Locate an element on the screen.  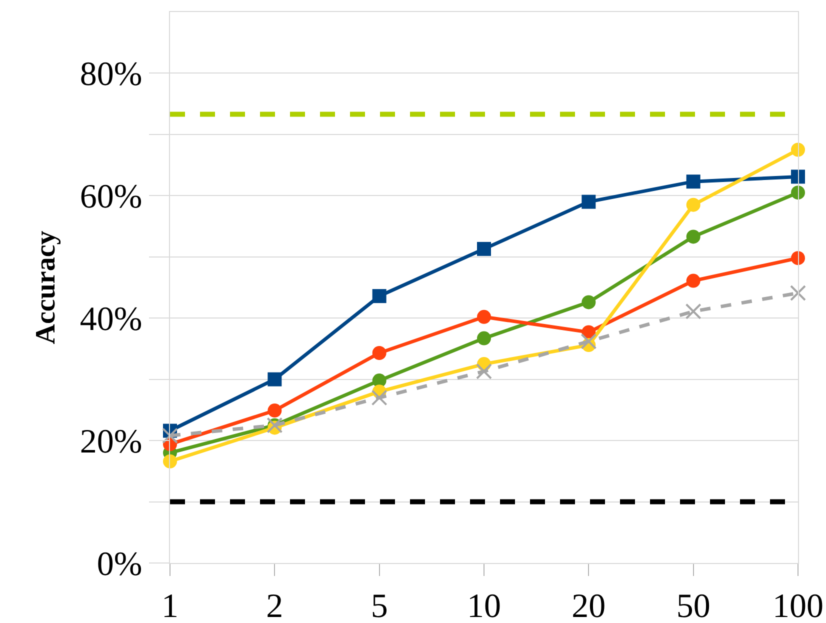
y-tick-label: 20% is located at coordinates (111, 441).